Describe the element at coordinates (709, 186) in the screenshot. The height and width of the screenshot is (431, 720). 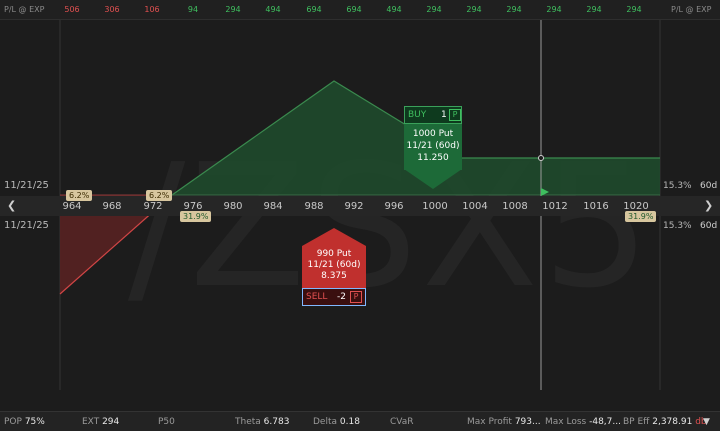
I see `upper-days-to-expiry: 60d` at that location.